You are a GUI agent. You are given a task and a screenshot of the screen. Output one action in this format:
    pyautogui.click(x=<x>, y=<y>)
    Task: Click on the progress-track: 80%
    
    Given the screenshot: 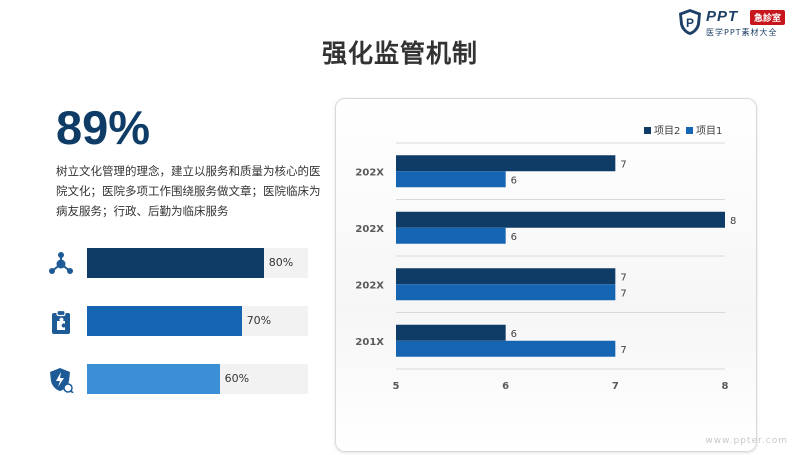 What is the action you would take?
    pyautogui.click(x=197, y=263)
    